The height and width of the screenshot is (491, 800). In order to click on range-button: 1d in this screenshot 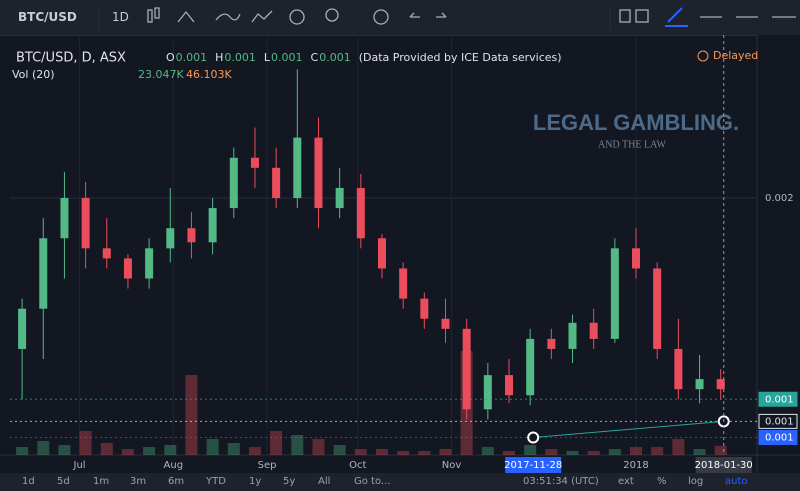, I will do `click(28, 481)`.